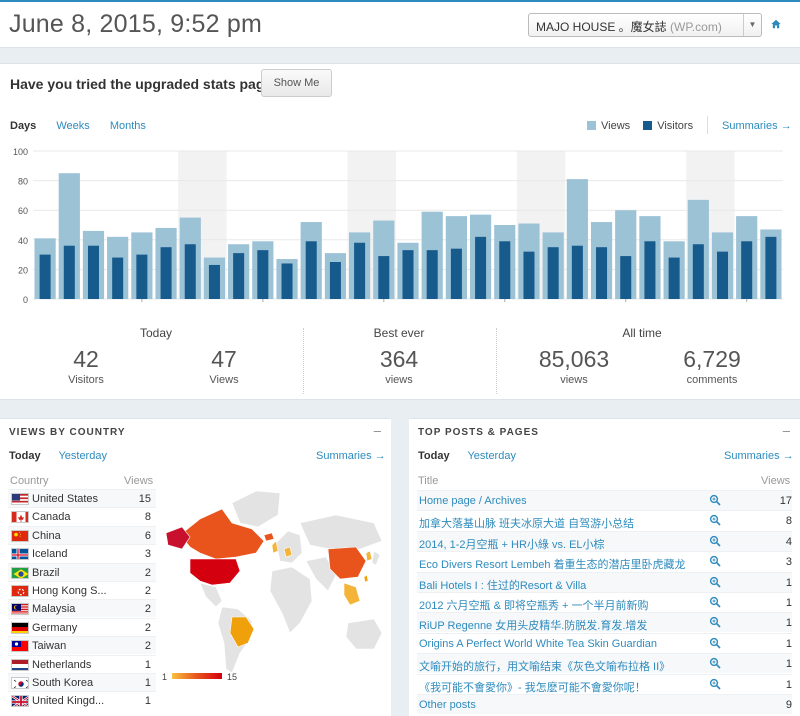 The image size is (800, 716). What do you see at coordinates (127, 126) in the screenshot?
I see `tab-months: Months` at bounding box center [127, 126].